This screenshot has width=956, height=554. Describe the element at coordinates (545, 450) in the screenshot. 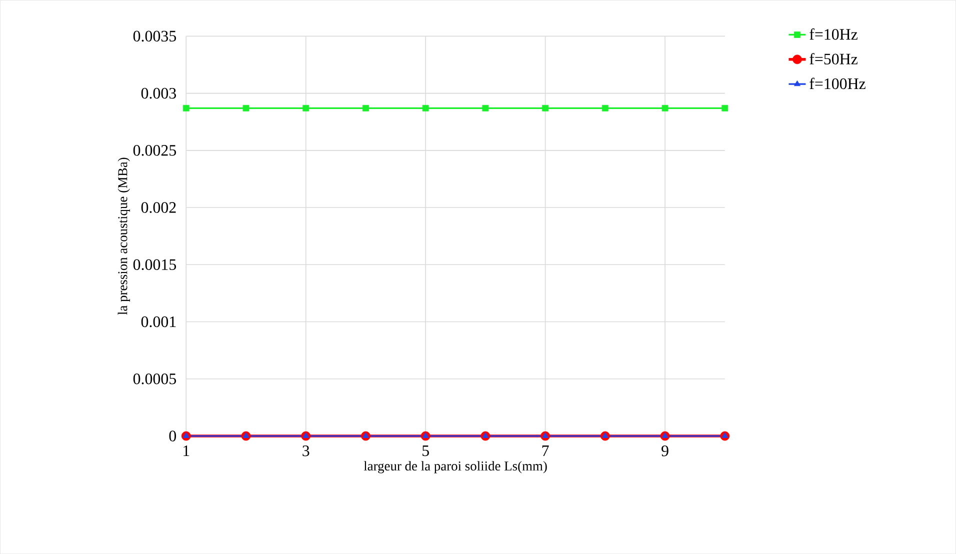

I see `x-tick-label: 7` at that location.